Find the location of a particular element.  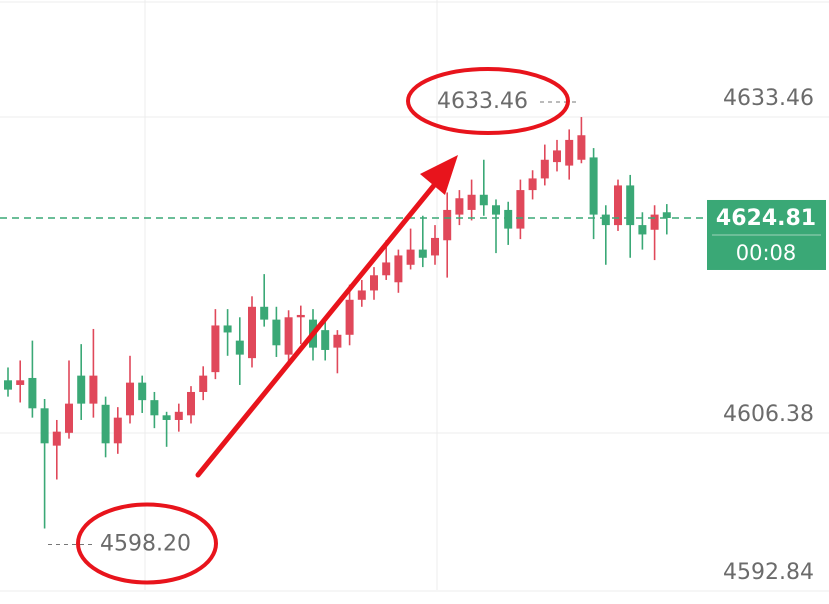

arrow-head is located at coordinates (439, 175).